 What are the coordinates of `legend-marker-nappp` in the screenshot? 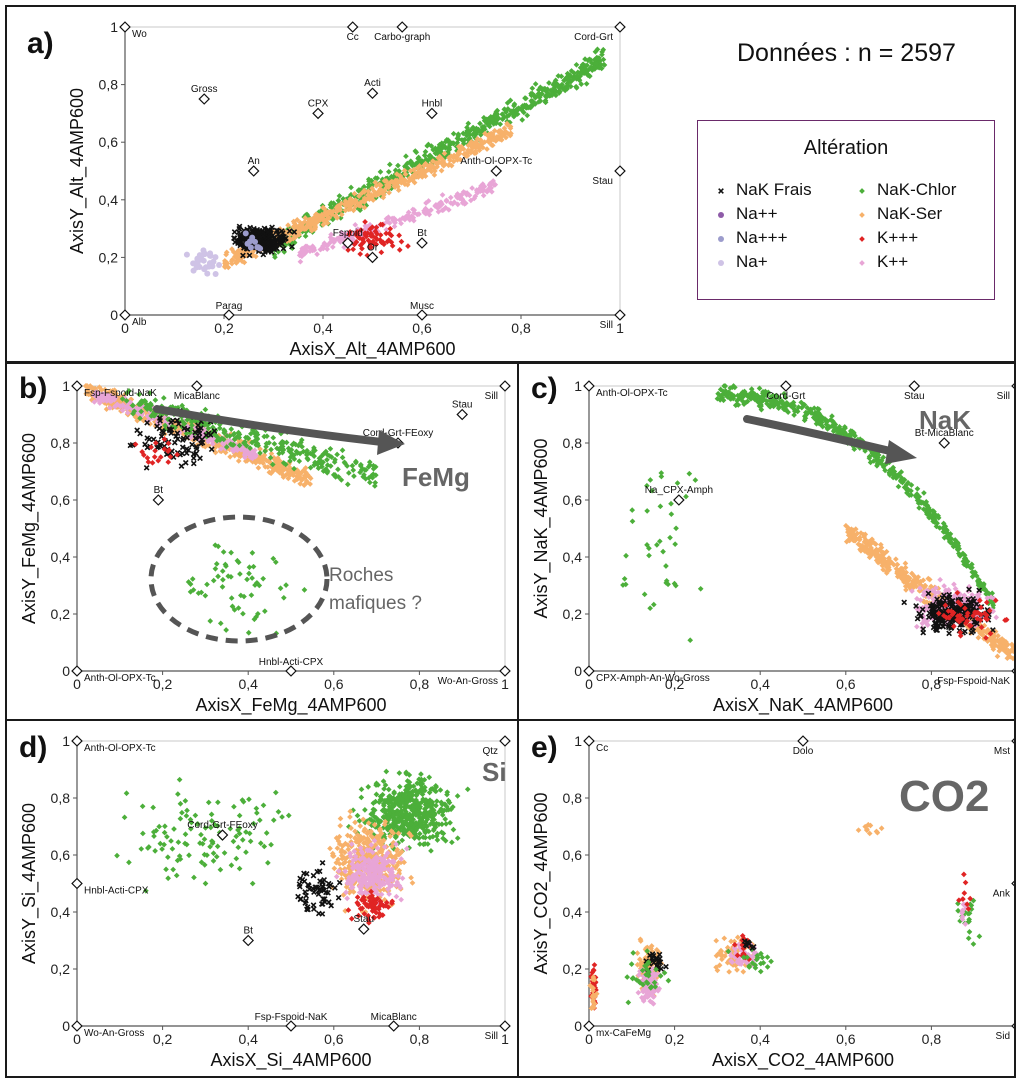 It's located at (721, 238).